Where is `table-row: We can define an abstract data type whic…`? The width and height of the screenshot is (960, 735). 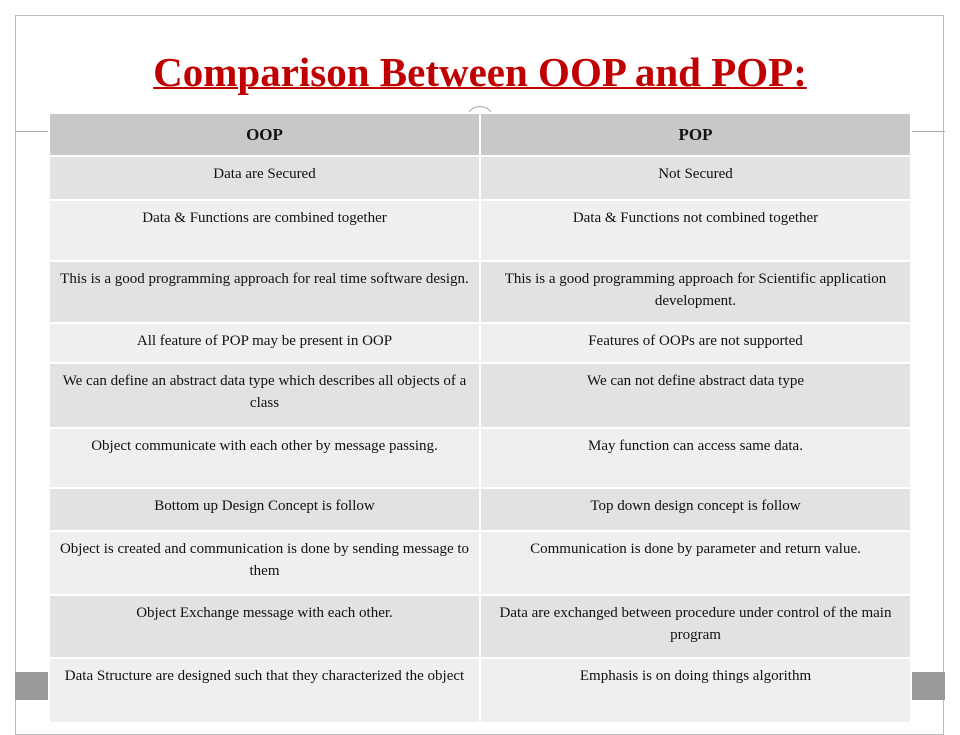 table-row: We can define an abstract data type whic… is located at coordinates (480, 395).